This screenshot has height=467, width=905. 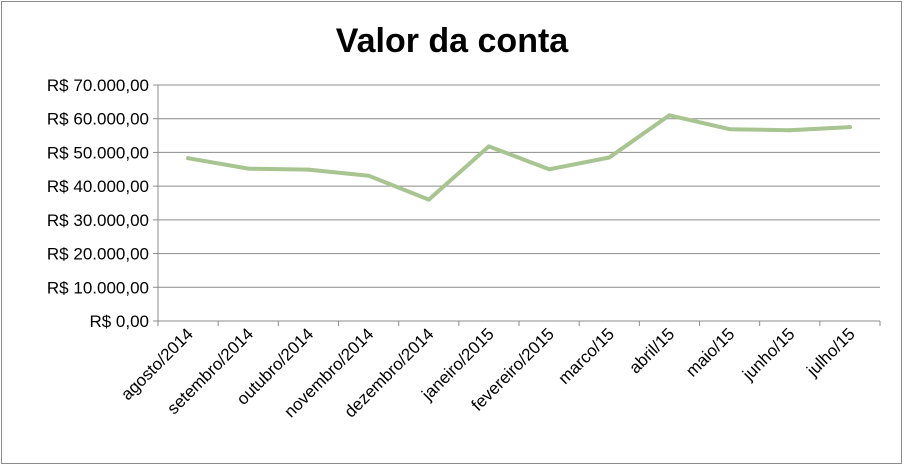 I want to click on y-tick-label: R$ 40.000,00, so click(x=98, y=186).